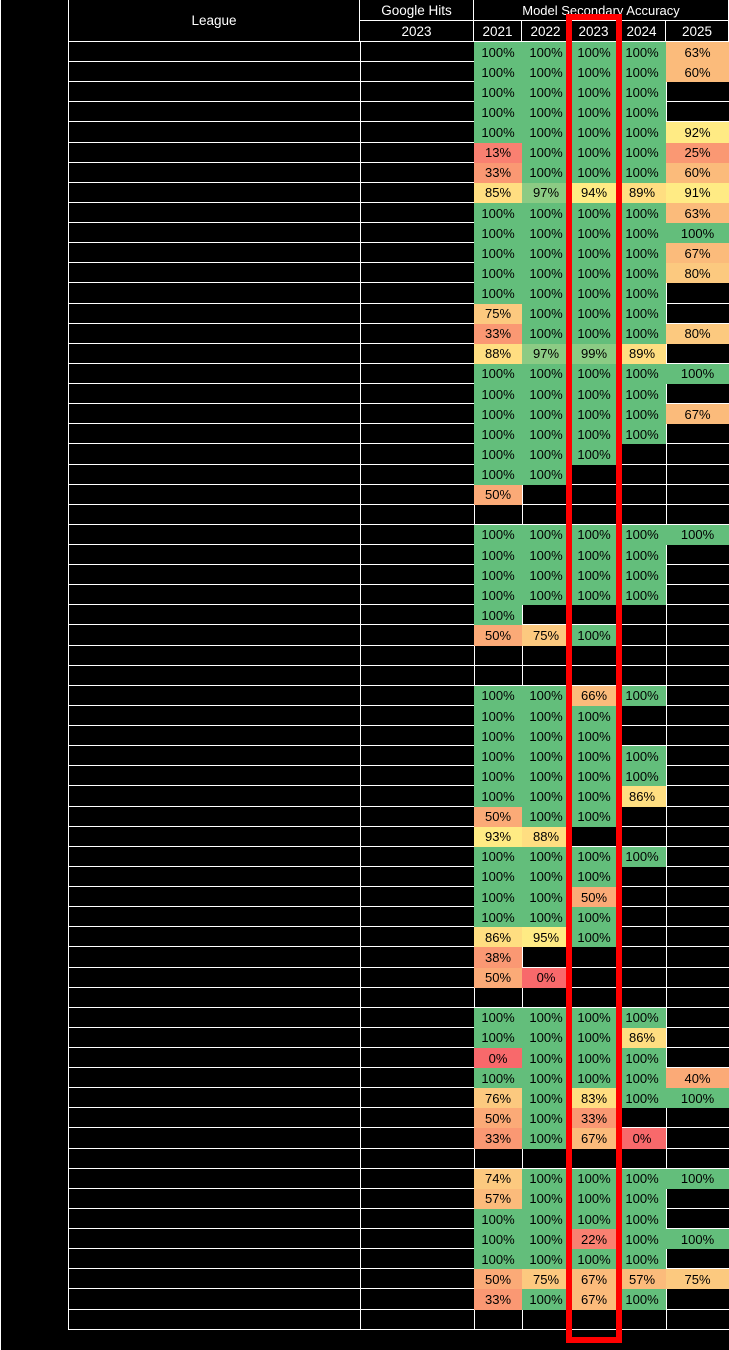 Image resolution: width=729 pixels, height=1350 pixels. Describe the element at coordinates (642, 353) in the screenshot. I see `accuracy-cell: 89%` at that location.